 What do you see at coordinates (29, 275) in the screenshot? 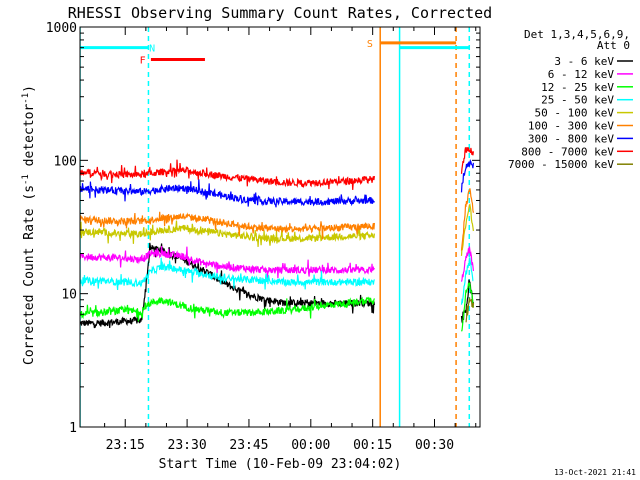
I see `y-axis-label-part: Corrected Count Rate (s` at bounding box center [29, 275].